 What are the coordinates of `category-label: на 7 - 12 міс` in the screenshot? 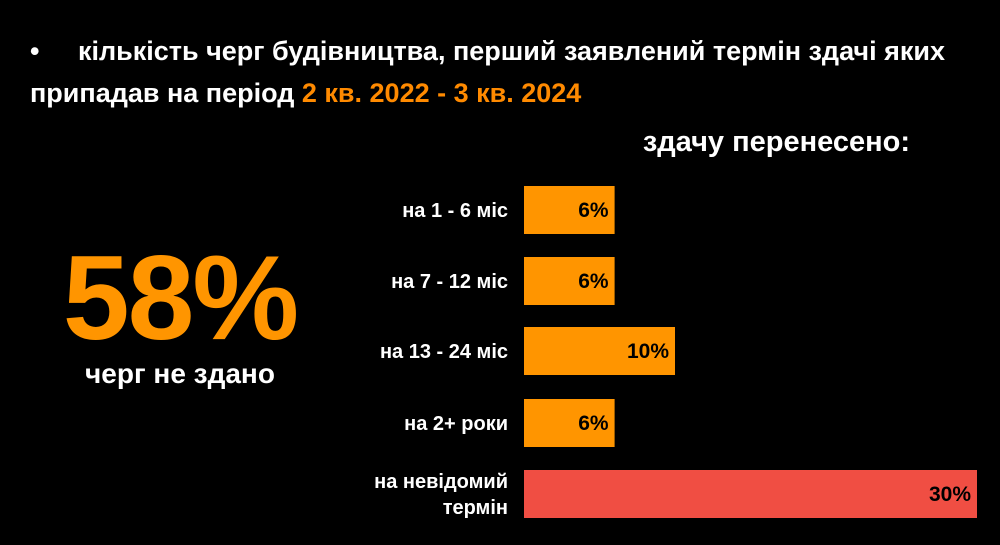 It's located at (449, 282).